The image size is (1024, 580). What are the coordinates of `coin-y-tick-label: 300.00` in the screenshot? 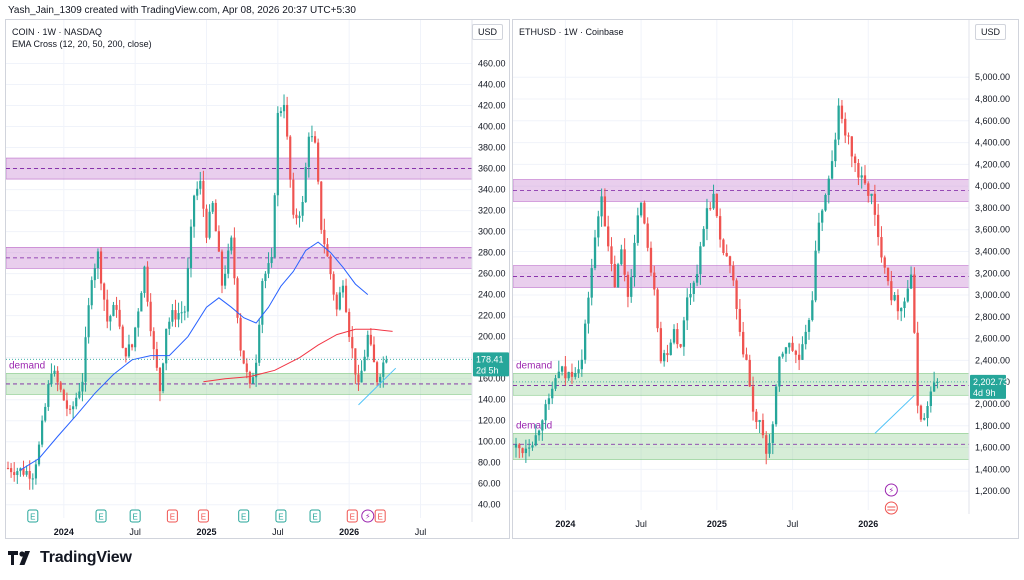 It's located at (492, 232).